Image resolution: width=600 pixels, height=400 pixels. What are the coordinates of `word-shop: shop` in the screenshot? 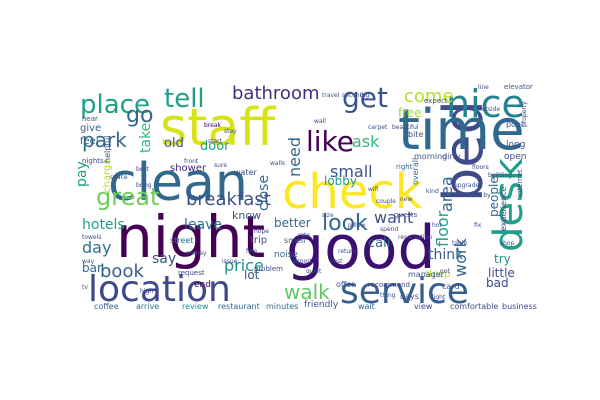 It's located at (507, 243).